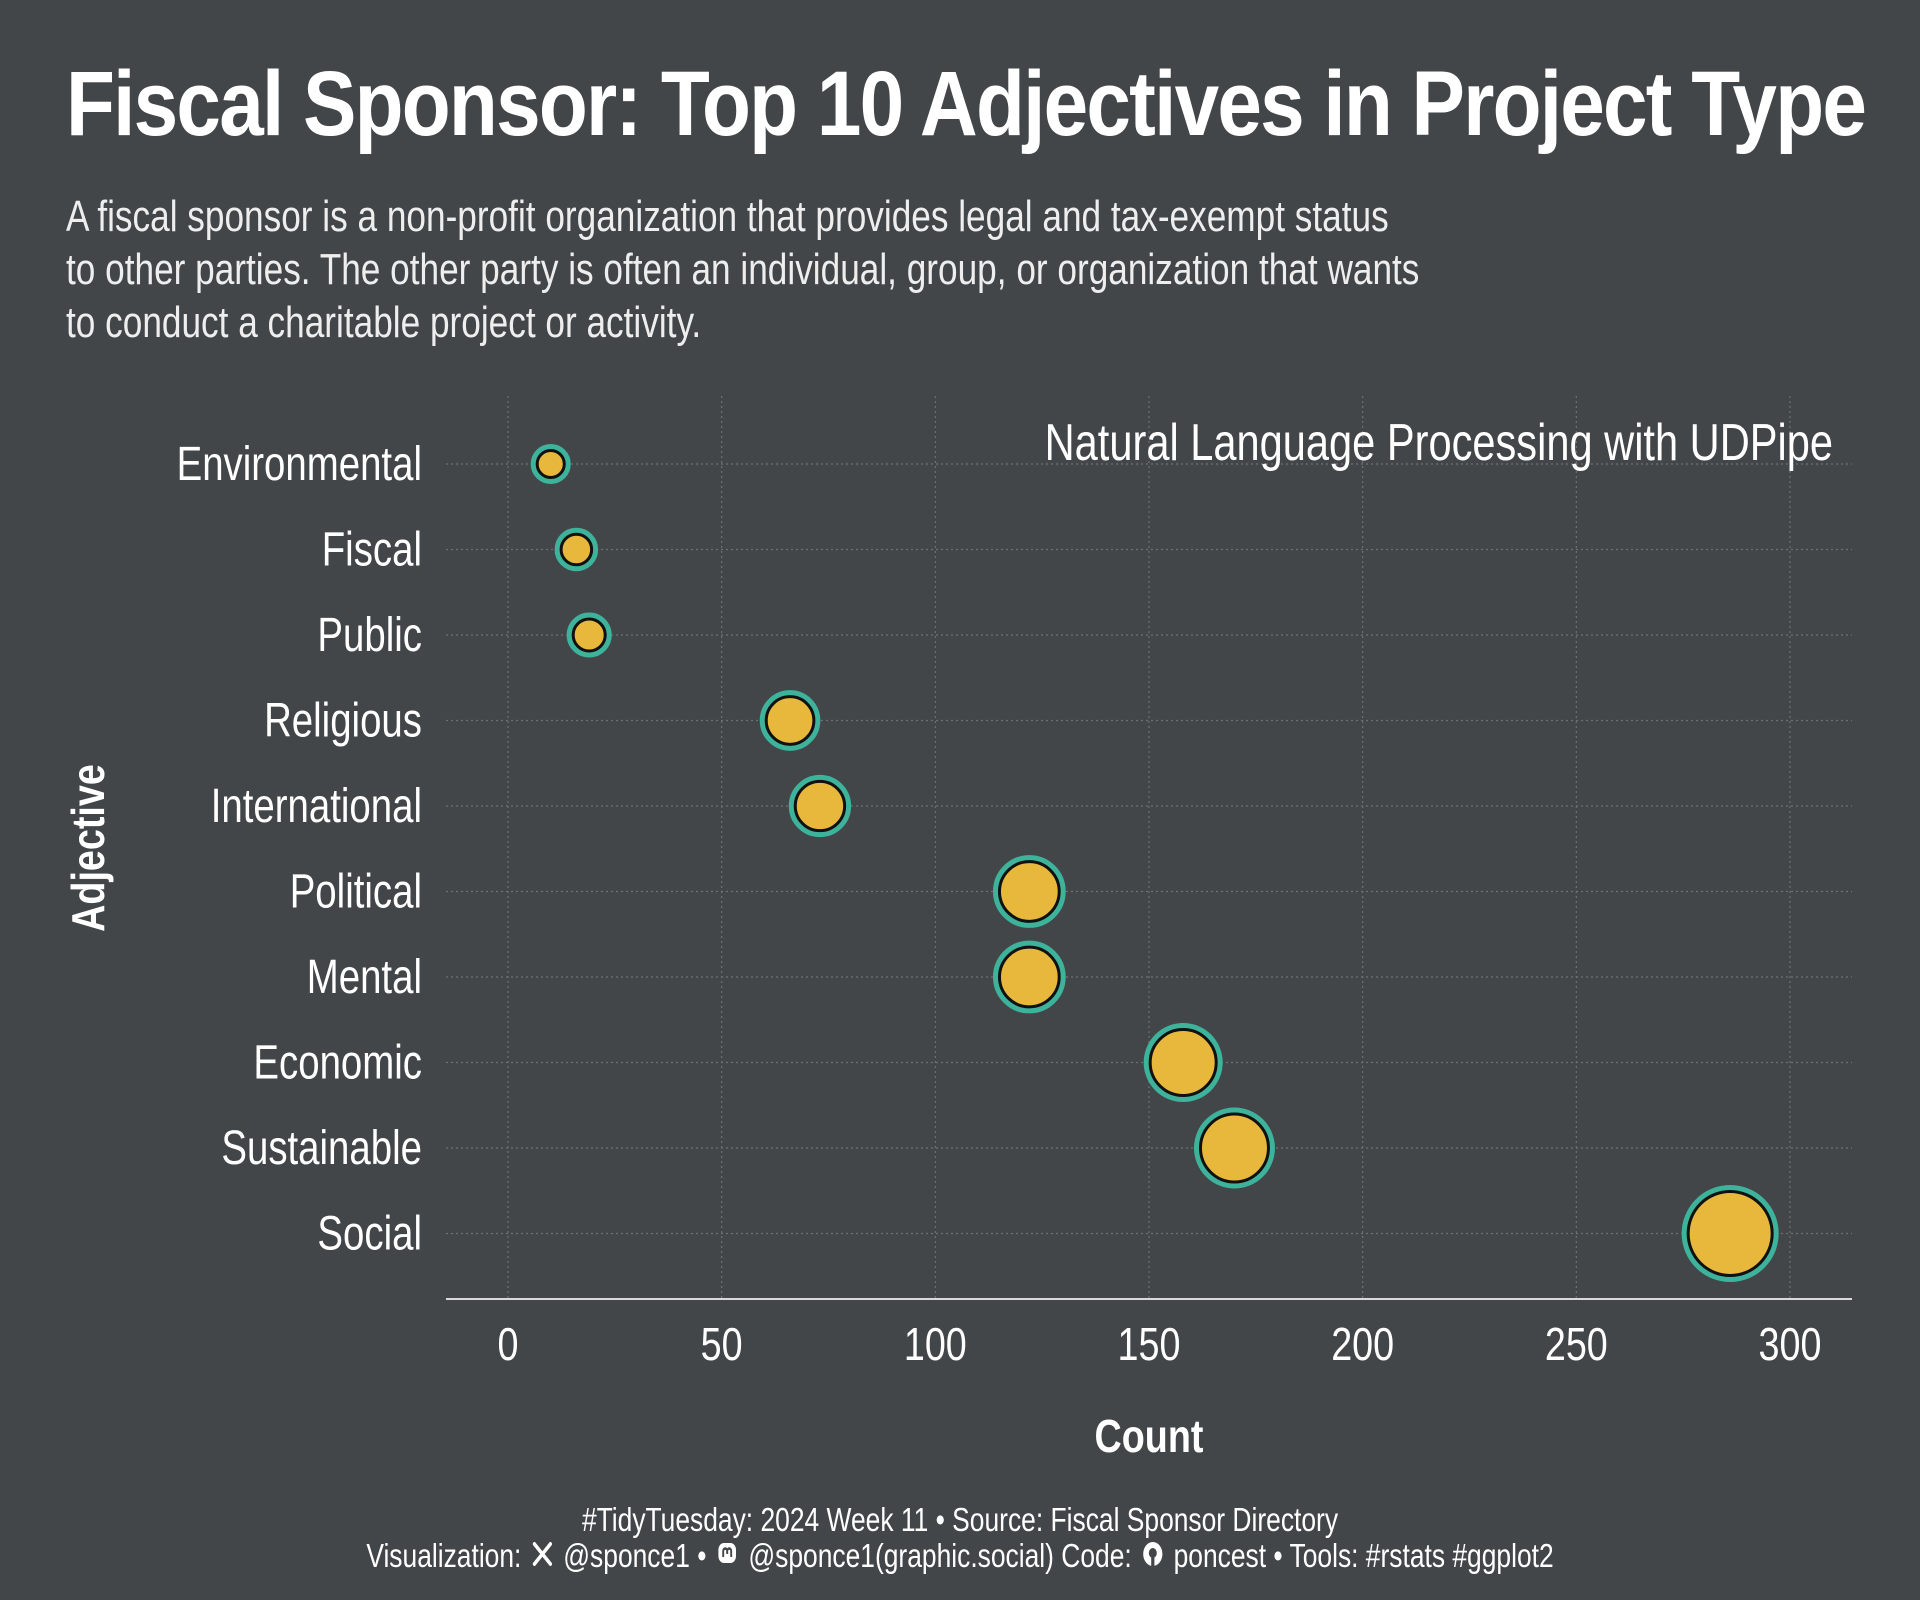 This screenshot has width=1920, height=1600. What do you see at coordinates (1576, 1343) in the screenshot?
I see `x-tick-label-250: 250` at bounding box center [1576, 1343].